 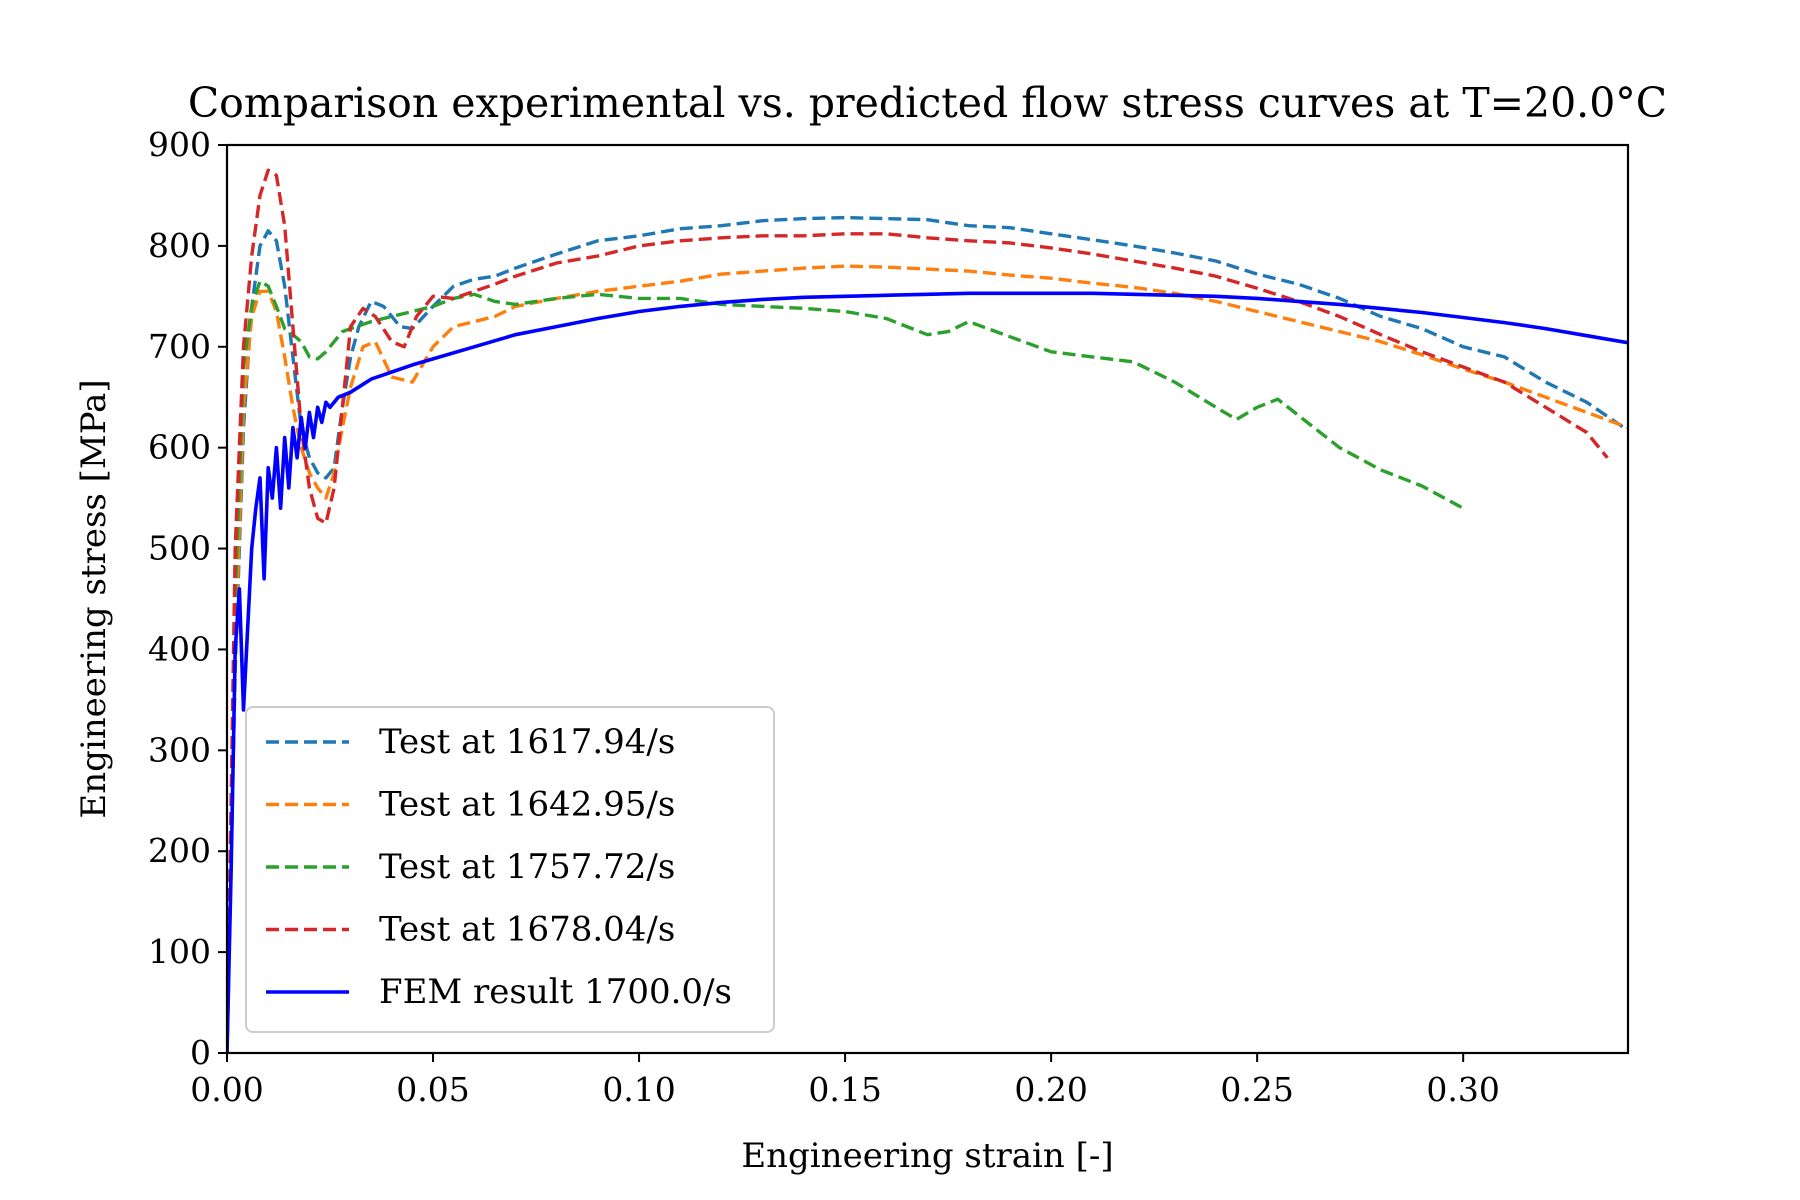 What do you see at coordinates (179, 850) in the screenshot?
I see `y-tick-label: 200` at bounding box center [179, 850].